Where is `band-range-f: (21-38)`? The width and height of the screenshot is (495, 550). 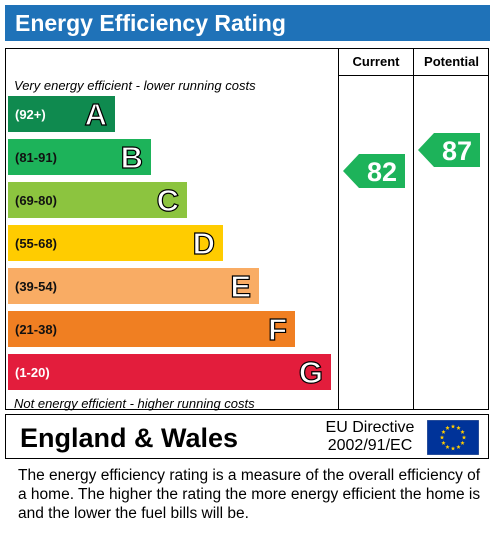
band-range-f: (21-38) is located at coordinates (36, 329).